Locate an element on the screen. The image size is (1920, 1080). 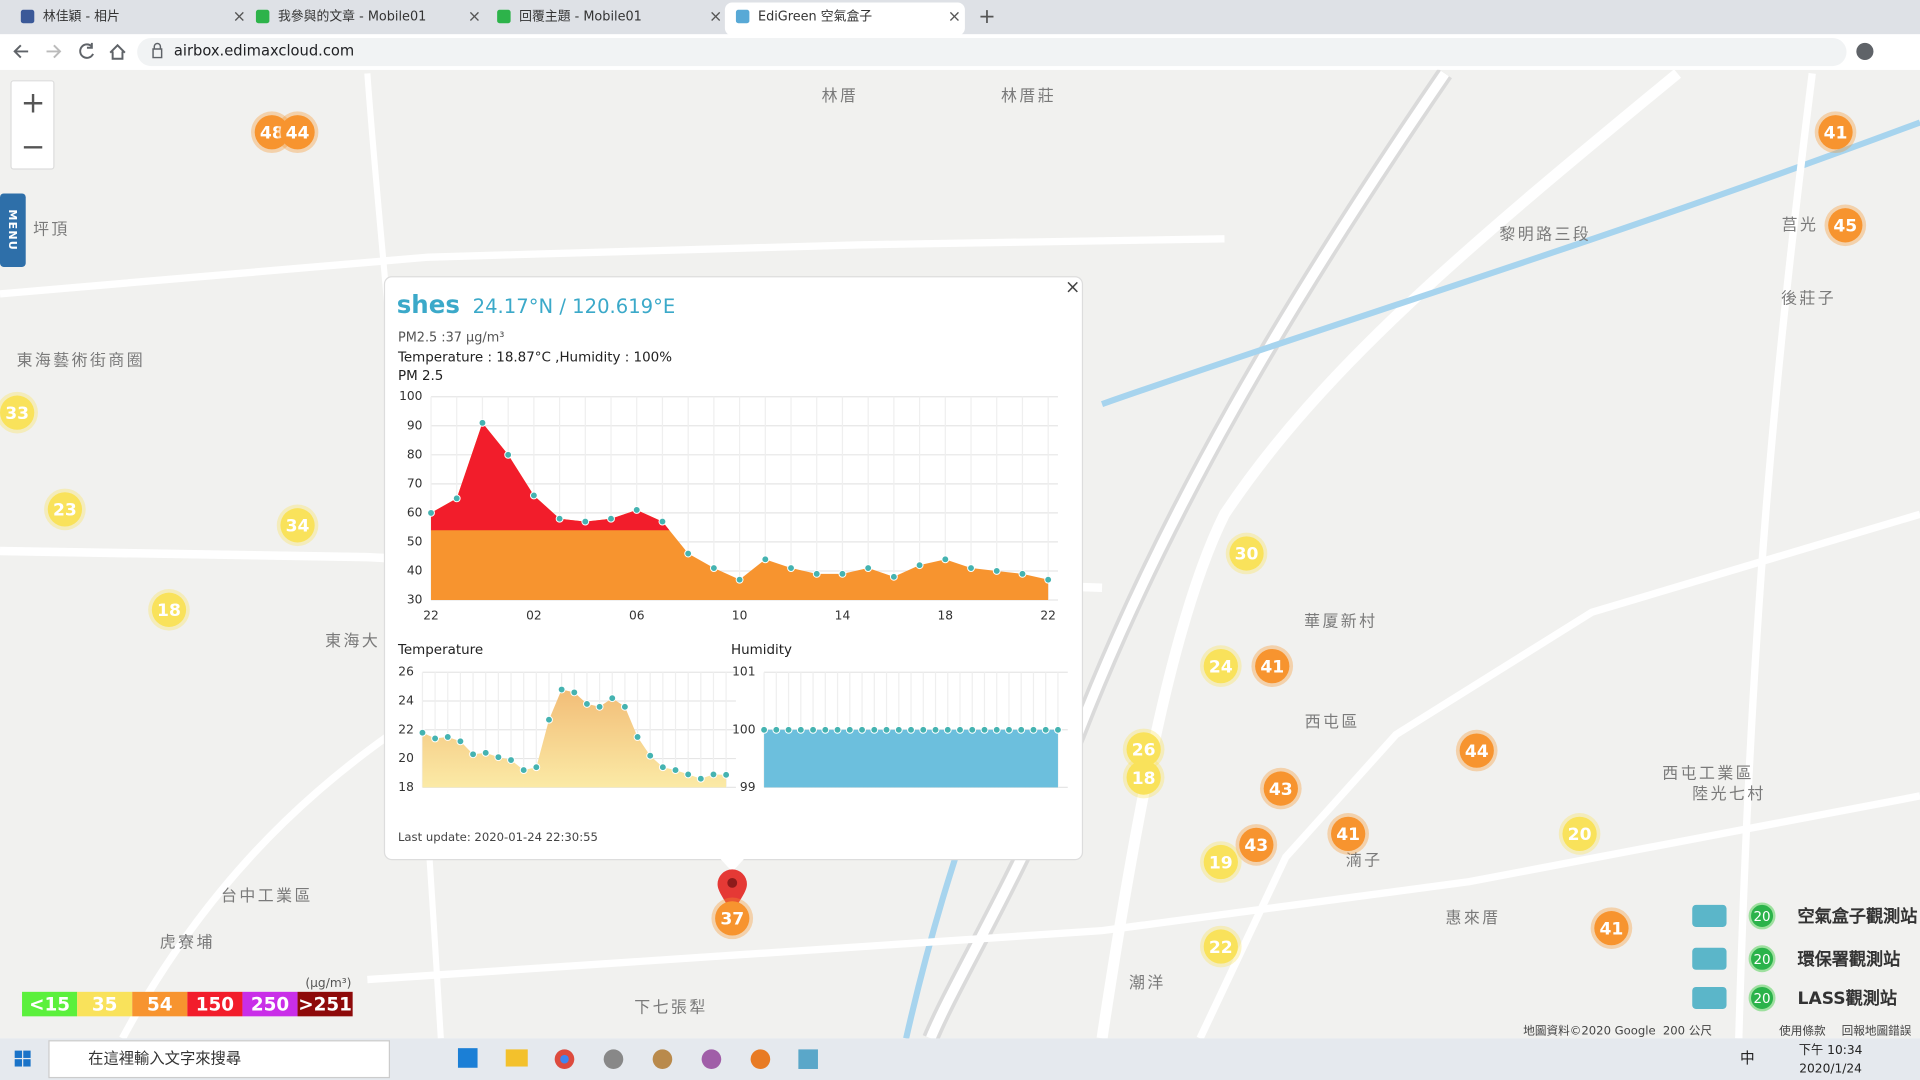
chart-title: Humidity is located at coordinates (761, 650).